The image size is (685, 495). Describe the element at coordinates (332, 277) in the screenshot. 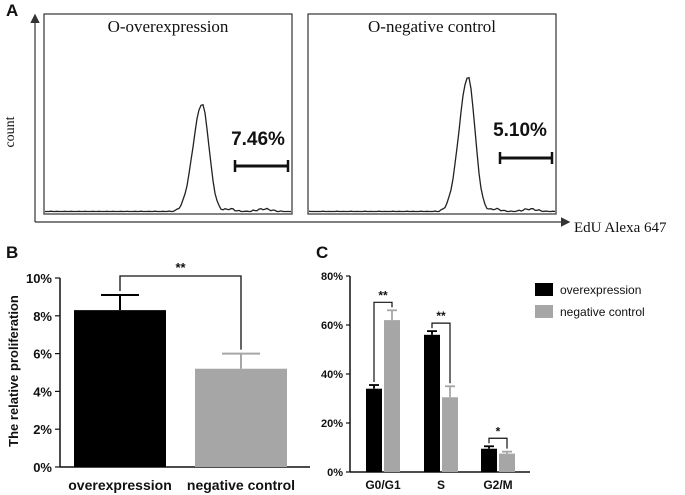

I see `panel-c-y-tick-label: 80%` at that location.